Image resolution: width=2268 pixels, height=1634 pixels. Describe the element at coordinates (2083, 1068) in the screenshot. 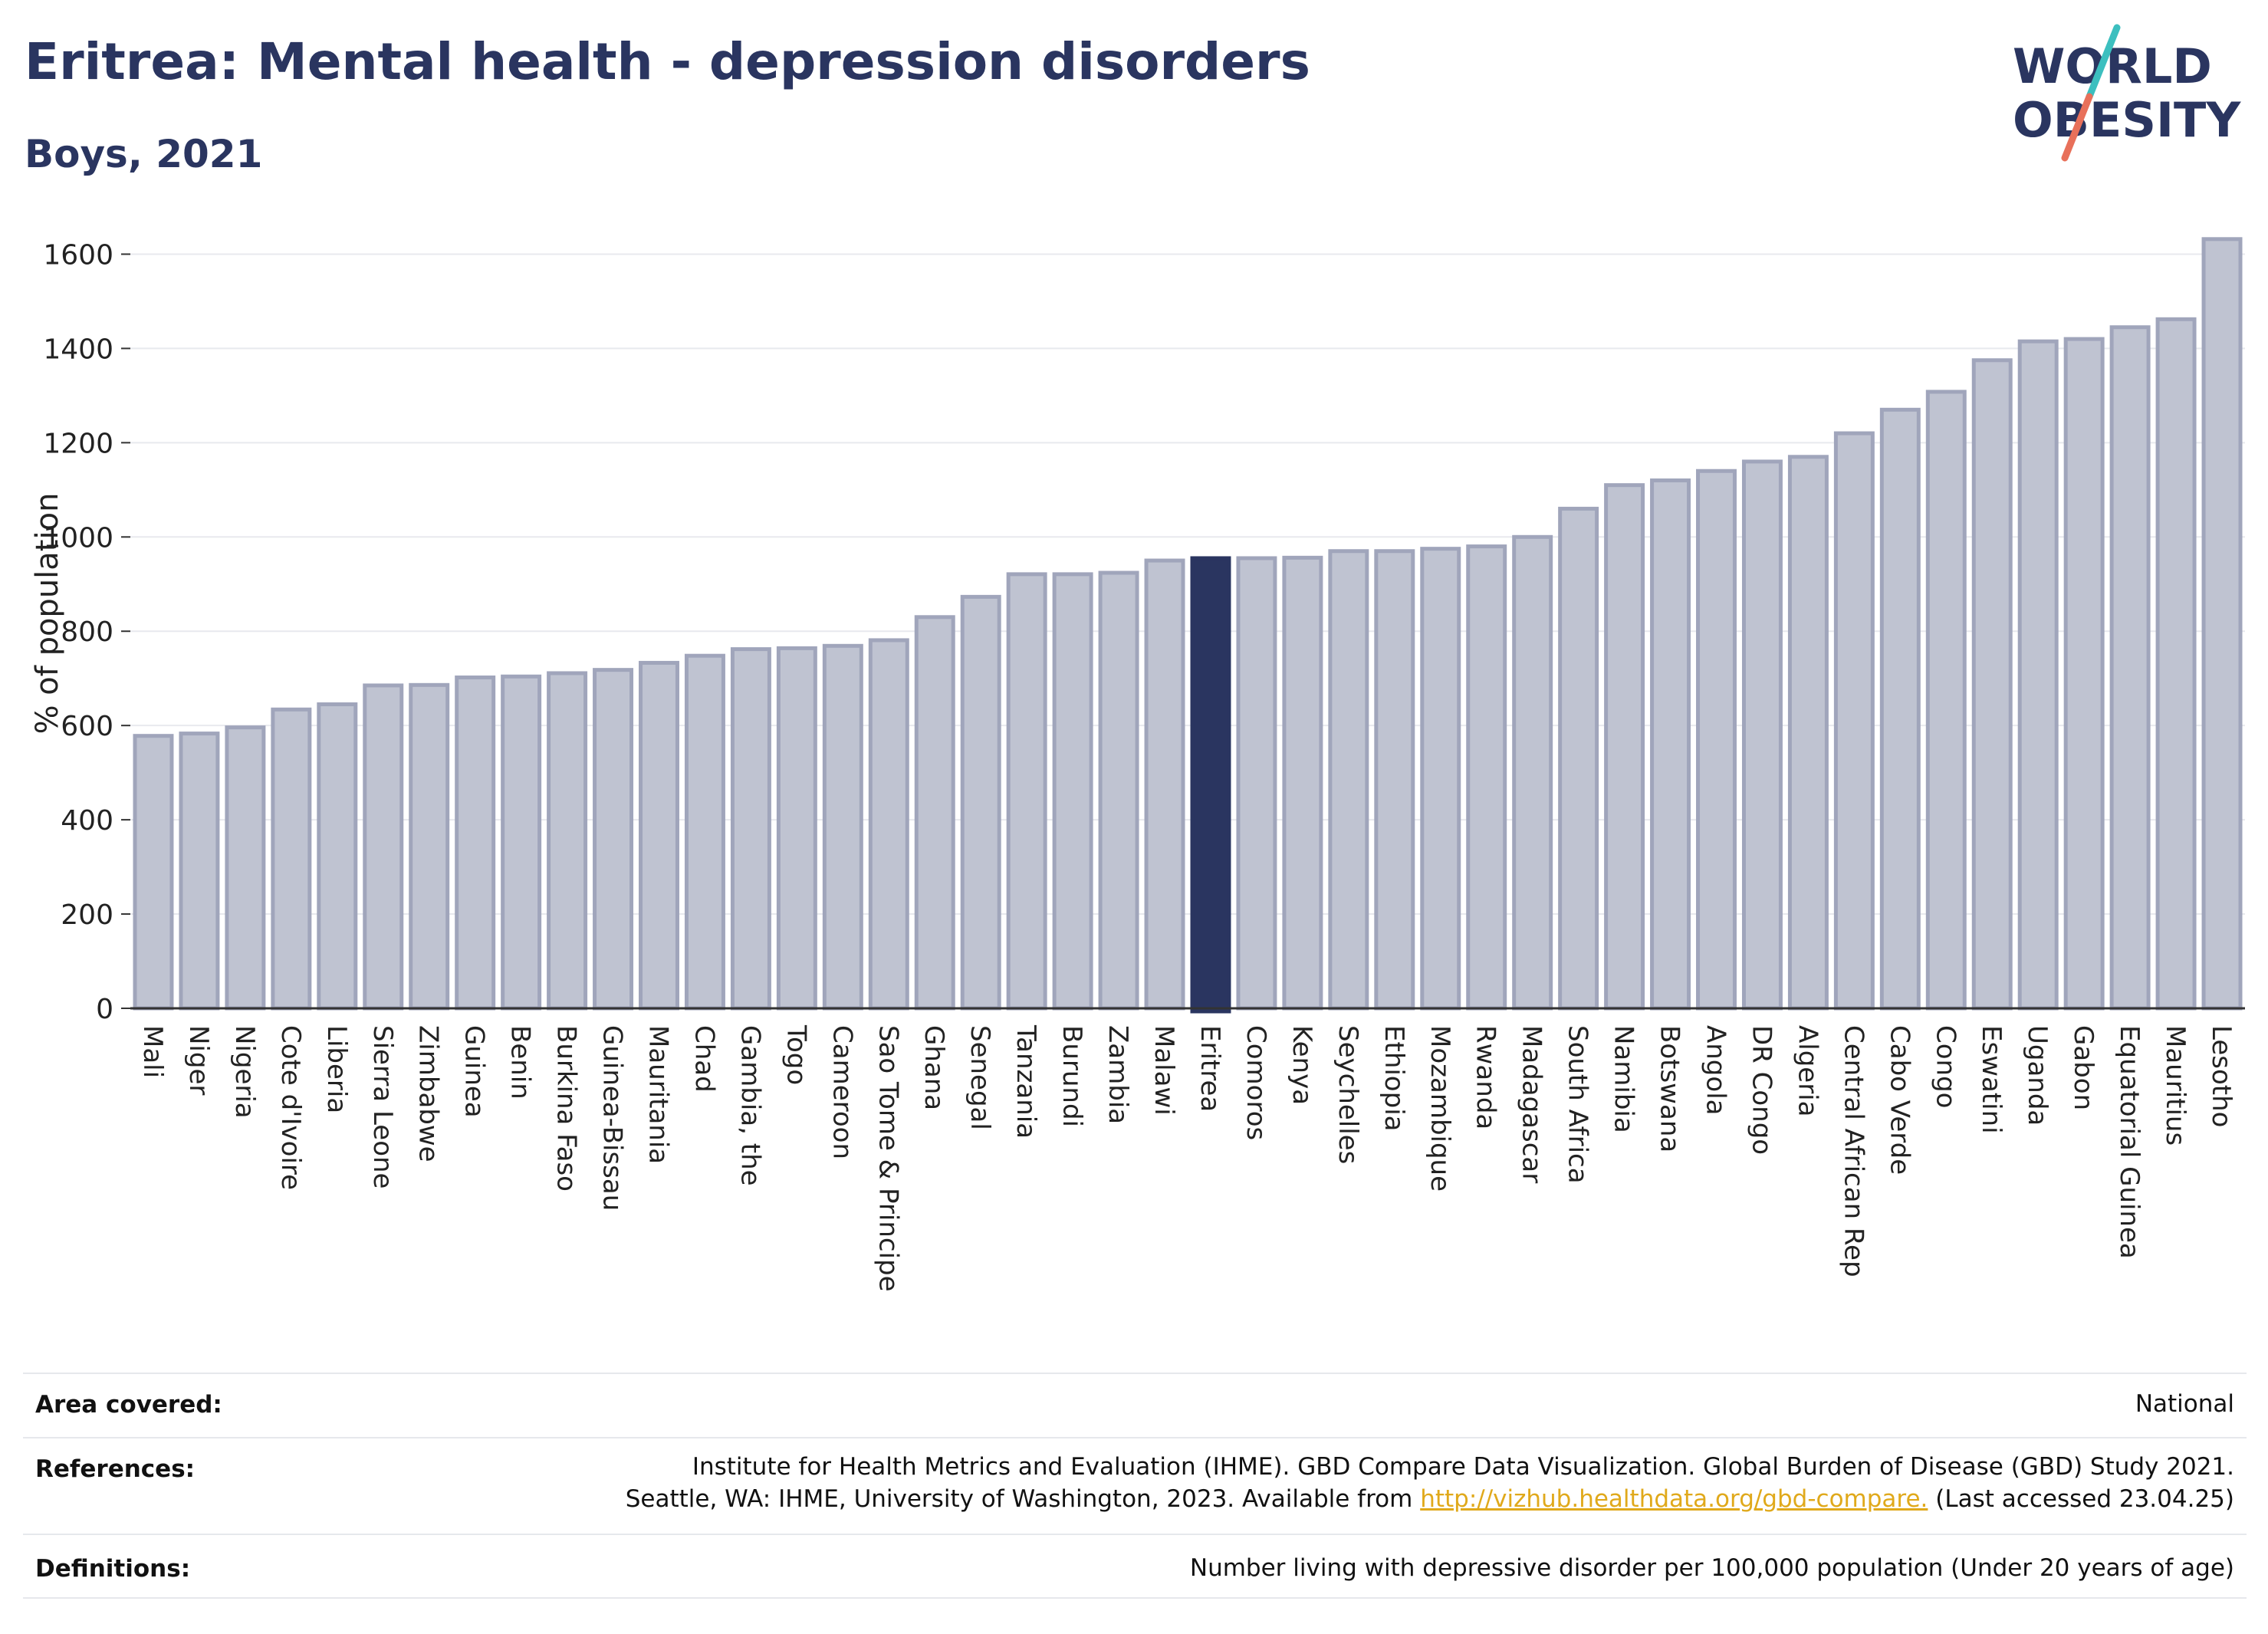

I see `x-tick-label: Gabon` at that location.